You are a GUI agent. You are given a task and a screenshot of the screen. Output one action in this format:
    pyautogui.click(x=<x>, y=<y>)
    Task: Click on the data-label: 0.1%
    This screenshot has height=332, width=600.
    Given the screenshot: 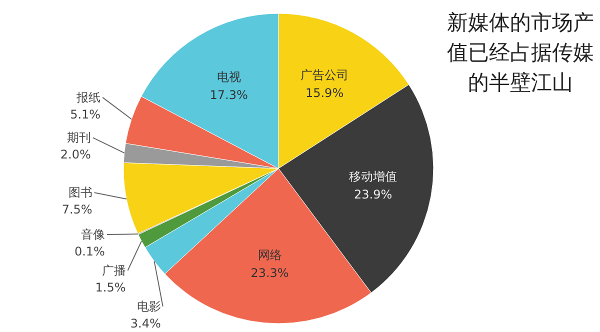 What is the action you would take?
    pyautogui.click(x=89, y=251)
    